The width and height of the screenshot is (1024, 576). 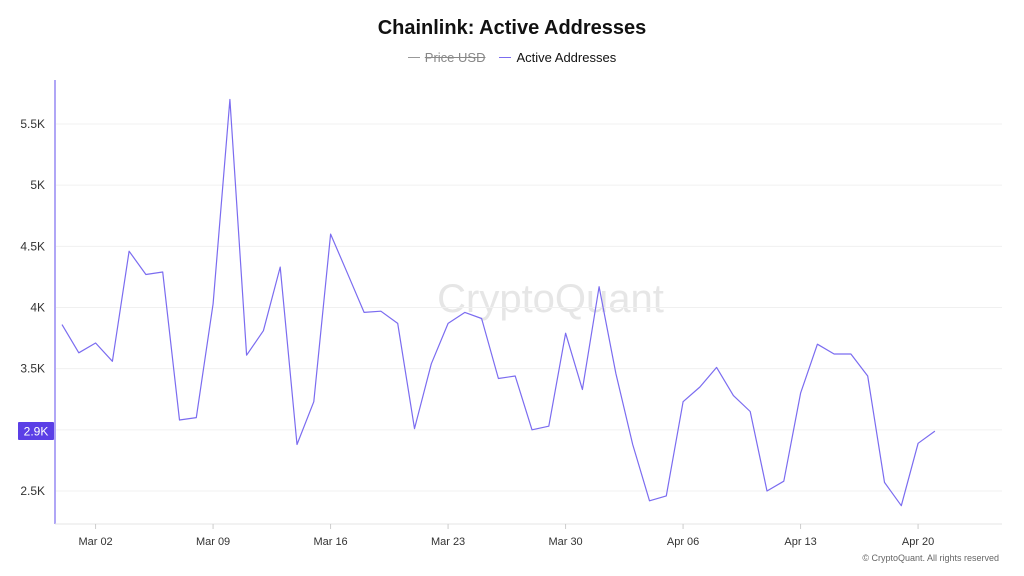 What do you see at coordinates (550, 299) in the screenshot?
I see `watermark-text: CryptoQuant` at bounding box center [550, 299].